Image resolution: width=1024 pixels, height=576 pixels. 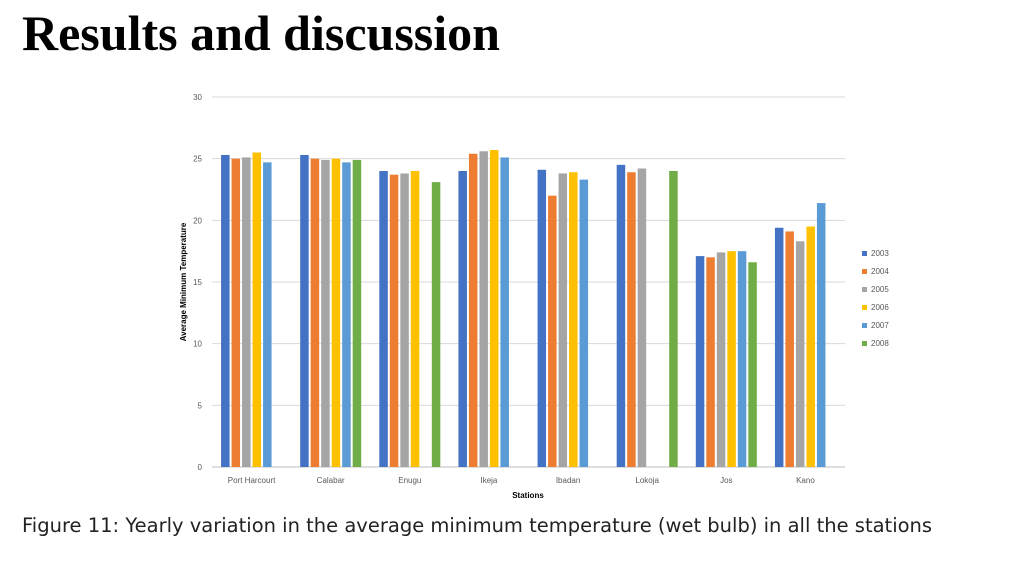 I want to click on bar-2004-enugu, so click(x=394, y=320).